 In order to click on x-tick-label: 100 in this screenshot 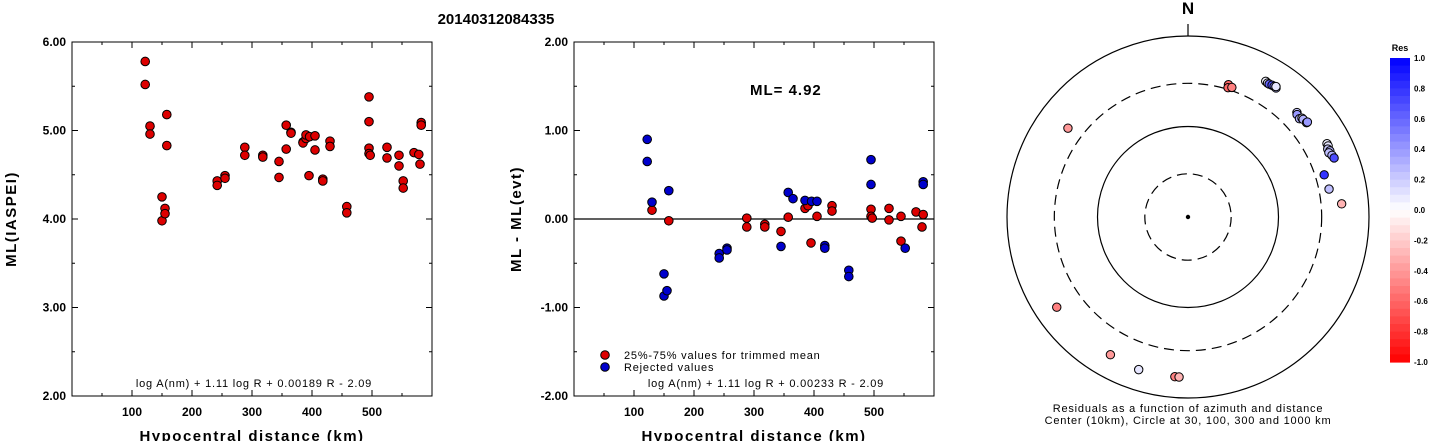, I will do `click(132, 412)`.